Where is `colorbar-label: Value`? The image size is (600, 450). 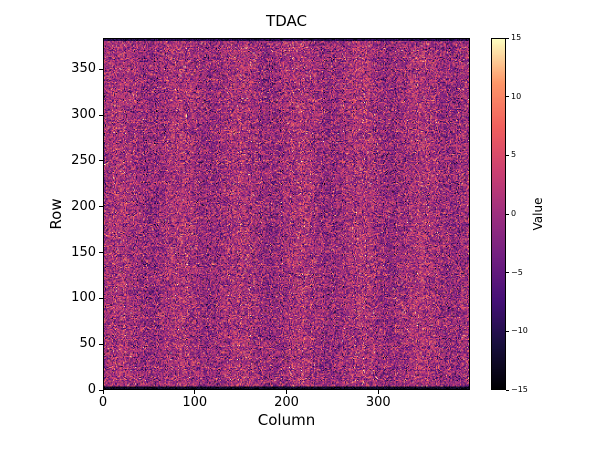 colorbar-label: Value is located at coordinates (538, 214).